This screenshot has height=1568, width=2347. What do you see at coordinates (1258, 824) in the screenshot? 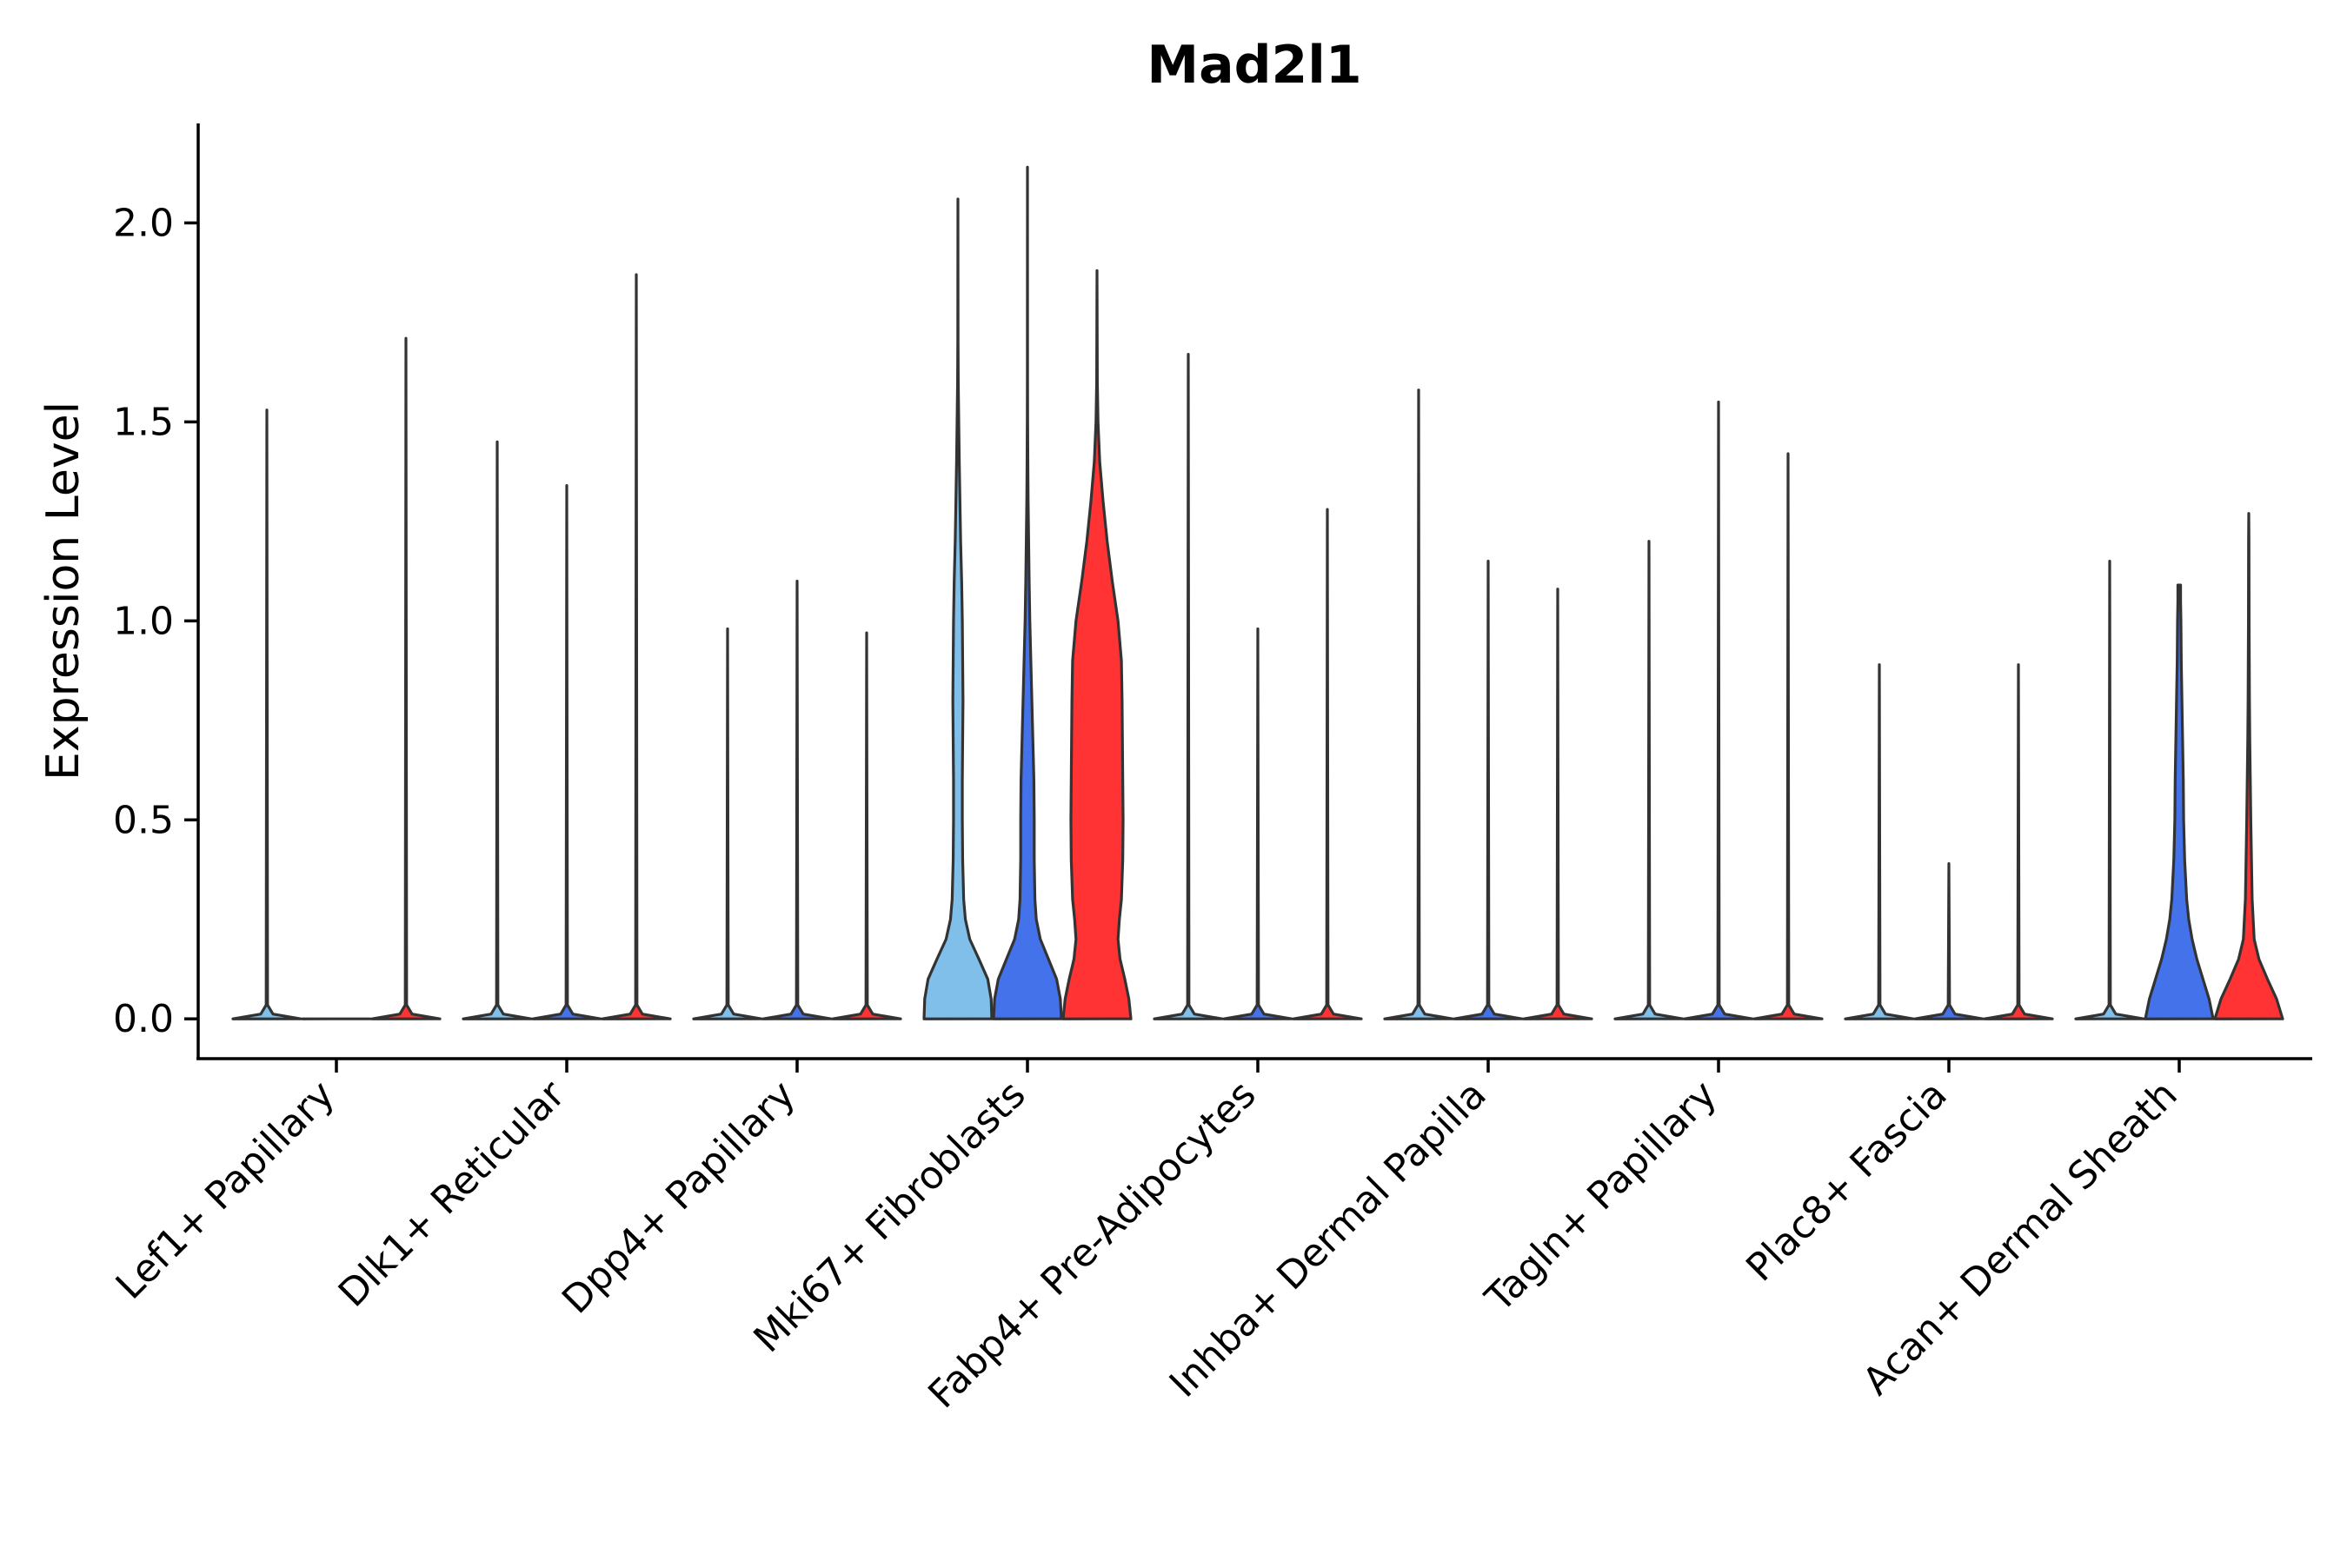
I see `violin-fabp4-pre-adipocytes-group2` at bounding box center [1258, 824].